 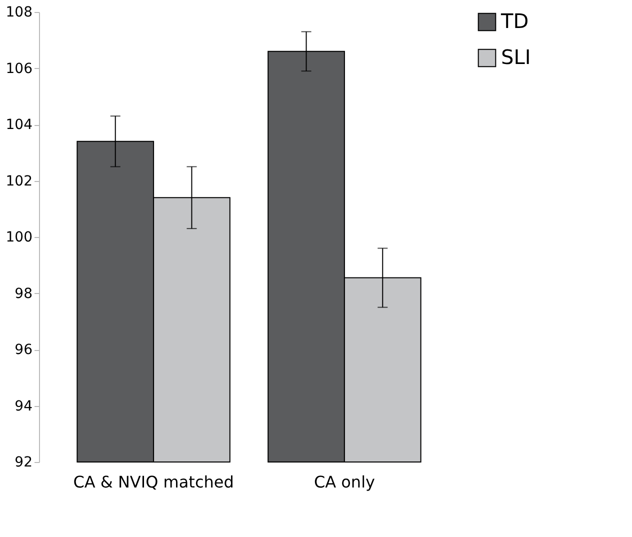 I want to click on y-tick-label: 92, so click(x=23, y=462).